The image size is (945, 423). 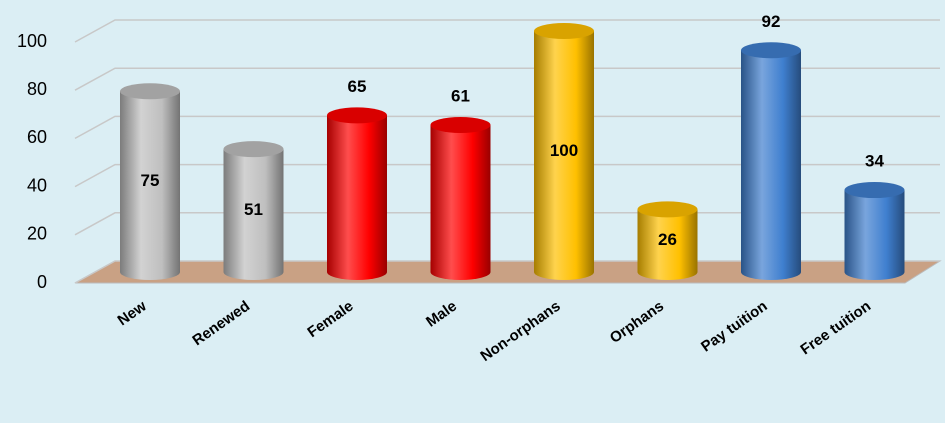 I want to click on data-label: 34, so click(x=874, y=161).